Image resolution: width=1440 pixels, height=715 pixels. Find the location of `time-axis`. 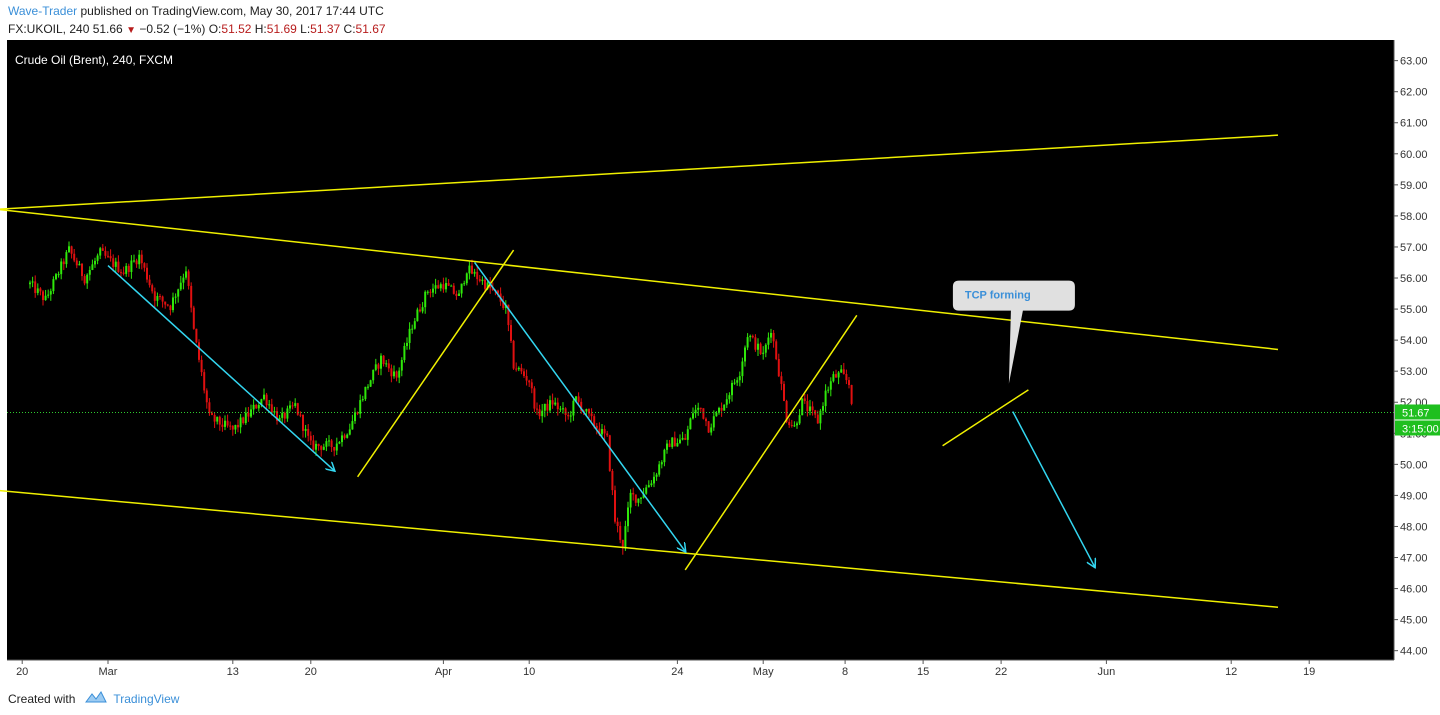

time-axis is located at coordinates (720, 672).